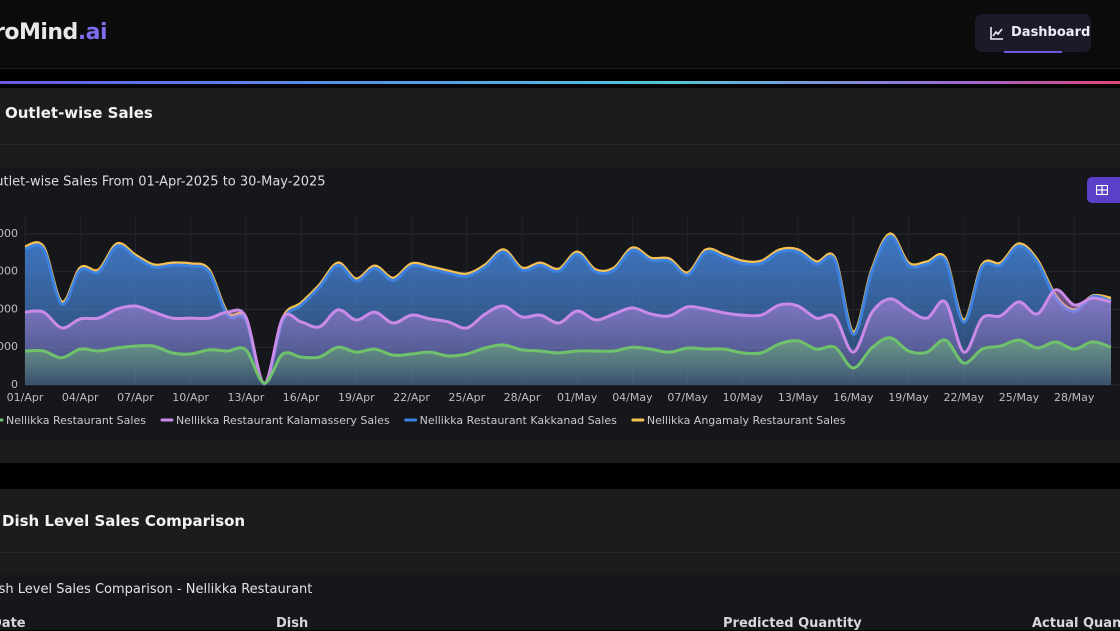  I want to click on column-header: Predicted Quantity, so click(792, 623).